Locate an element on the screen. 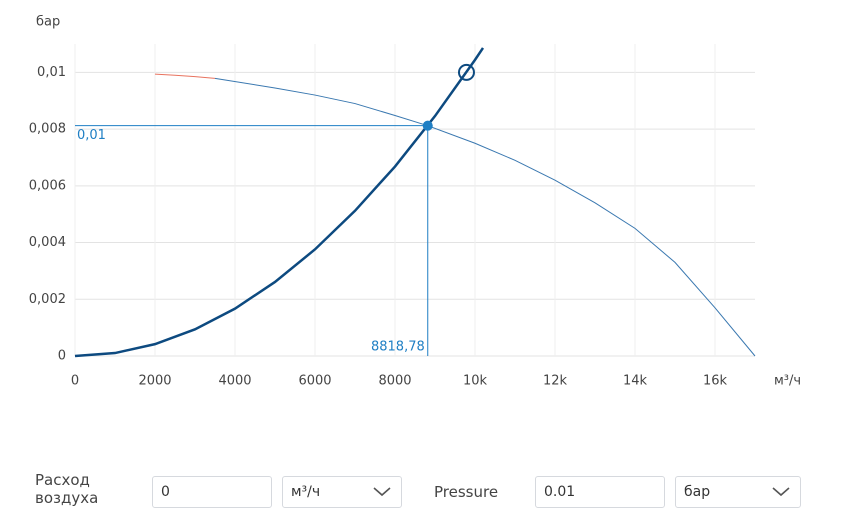 The height and width of the screenshot is (528, 846). flow-unit-select: м³/ч is located at coordinates (342, 492).